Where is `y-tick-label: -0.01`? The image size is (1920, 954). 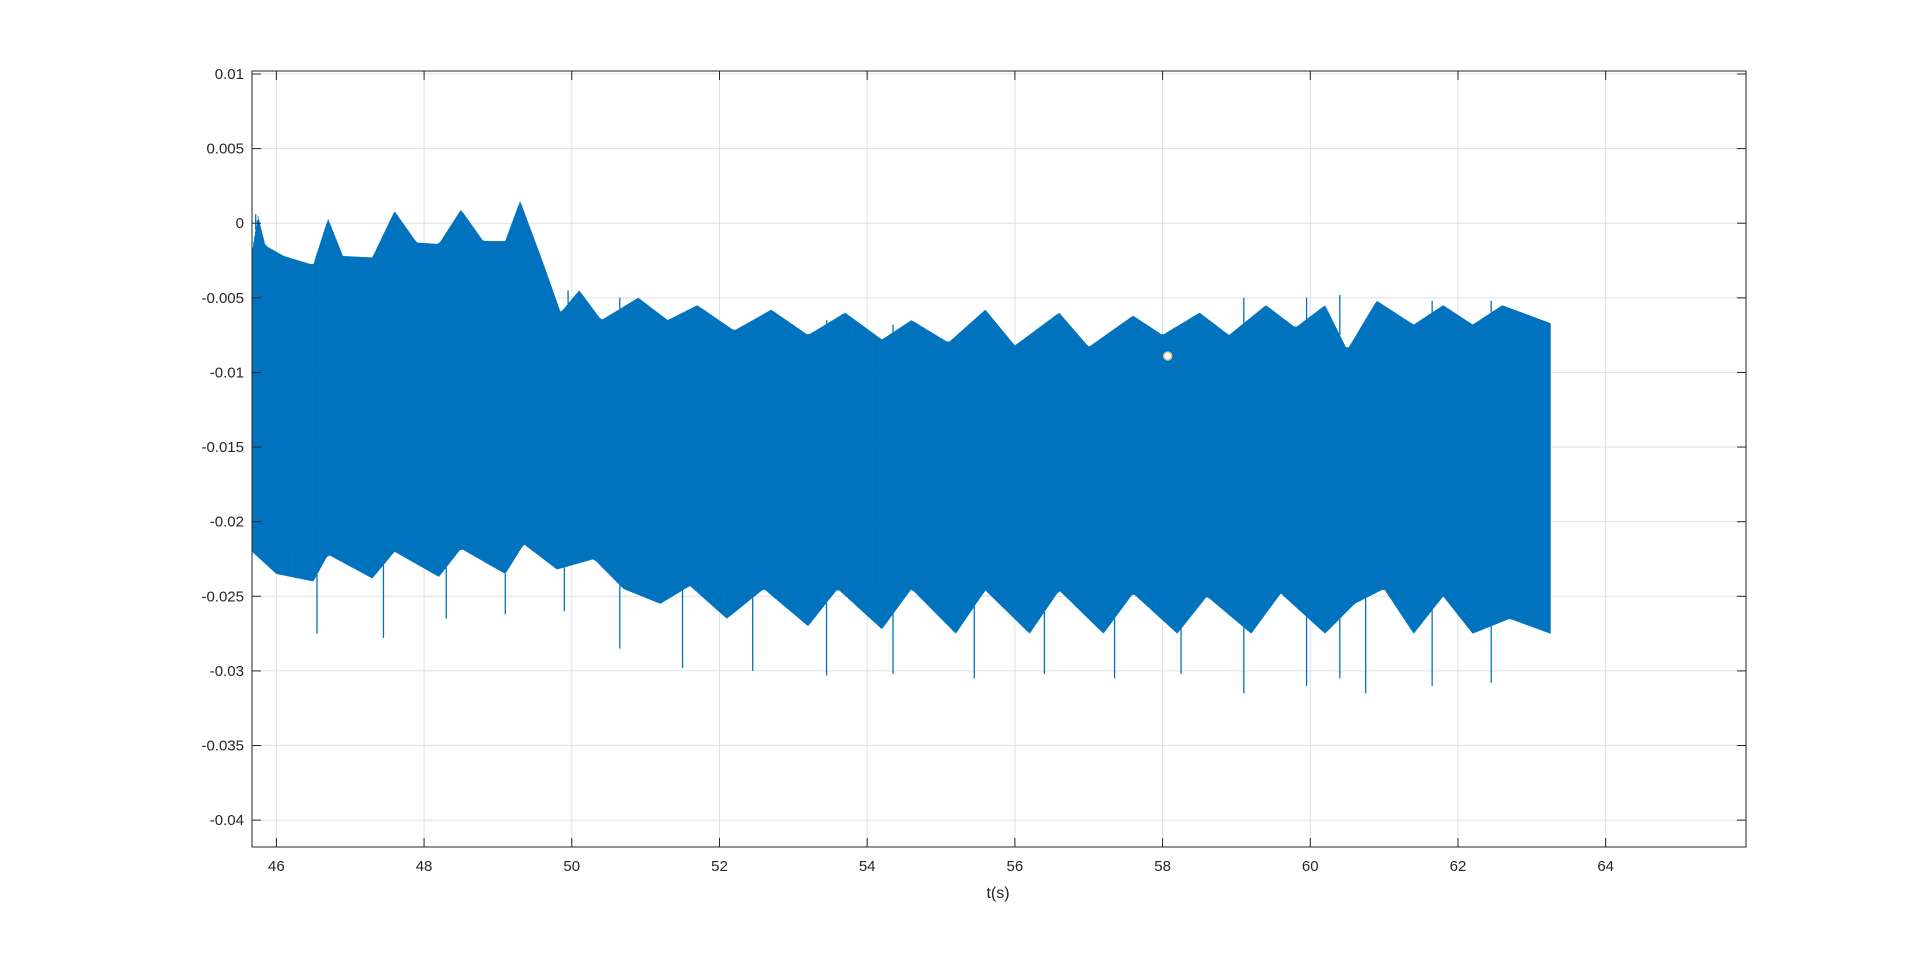 y-tick-label: -0.01 is located at coordinates (227, 372).